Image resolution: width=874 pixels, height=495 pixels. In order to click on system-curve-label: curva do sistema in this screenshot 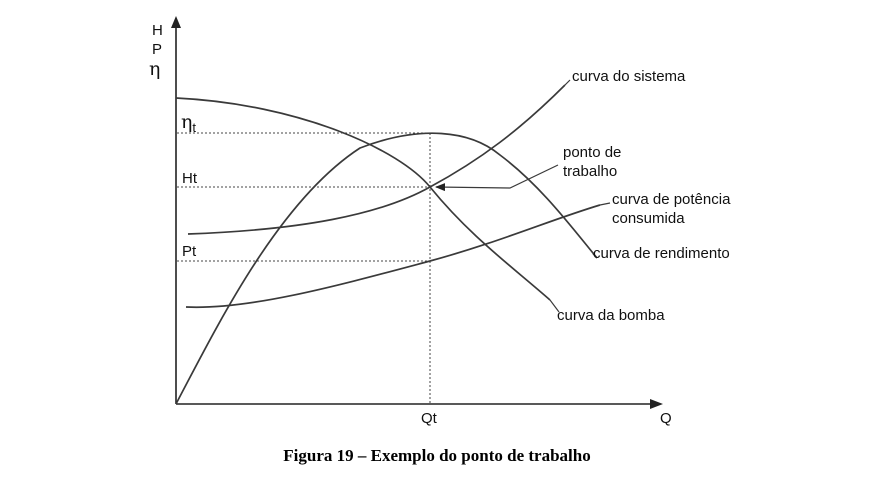, I will do `click(629, 76)`.